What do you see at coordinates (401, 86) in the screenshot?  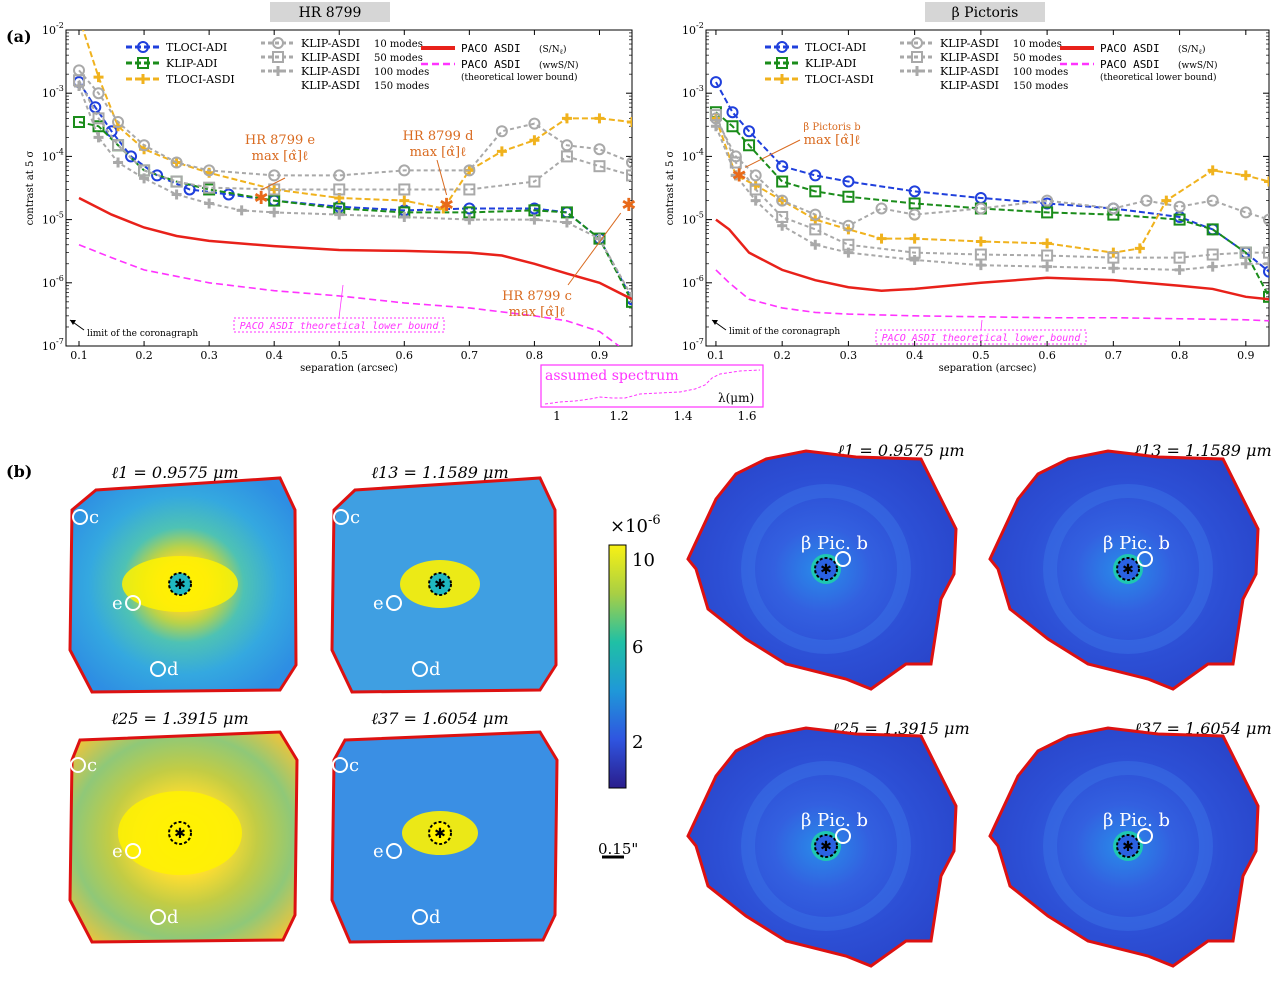 I see `legend-suffix-klip150: 150 modes` at bounding box center [401, 86].